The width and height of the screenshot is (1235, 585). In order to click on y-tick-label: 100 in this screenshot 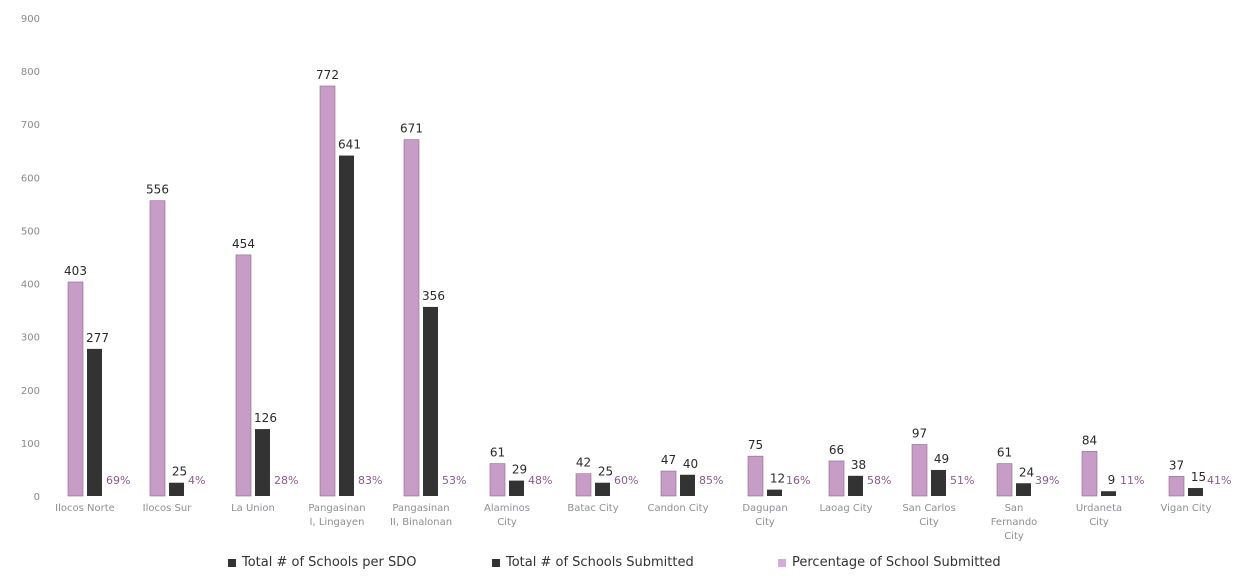, I will do `click(30, 444)`.